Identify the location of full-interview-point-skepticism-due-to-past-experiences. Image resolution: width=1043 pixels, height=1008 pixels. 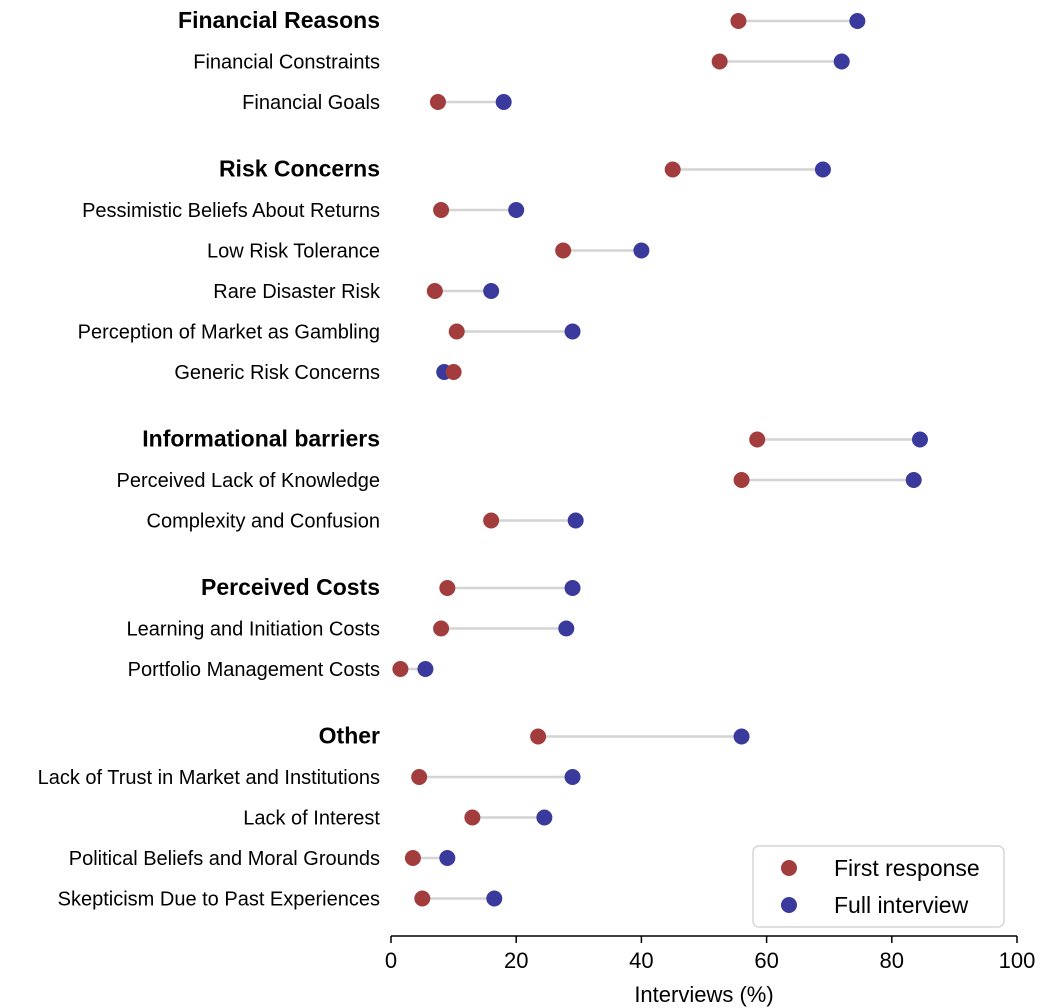
(494, 898).